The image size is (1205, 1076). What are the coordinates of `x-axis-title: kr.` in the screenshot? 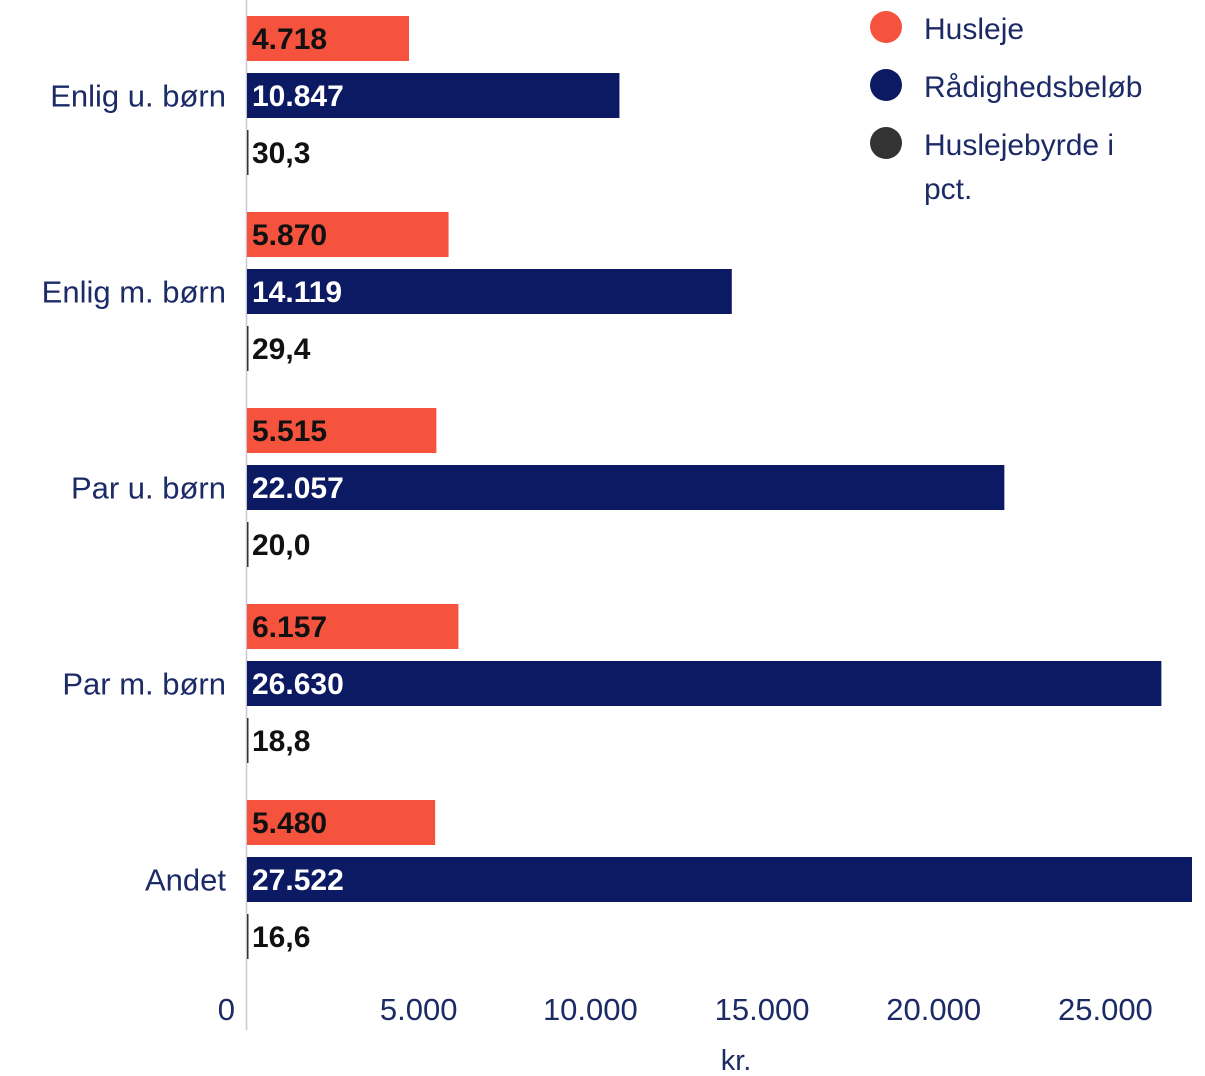 It's located at (736, 1060).